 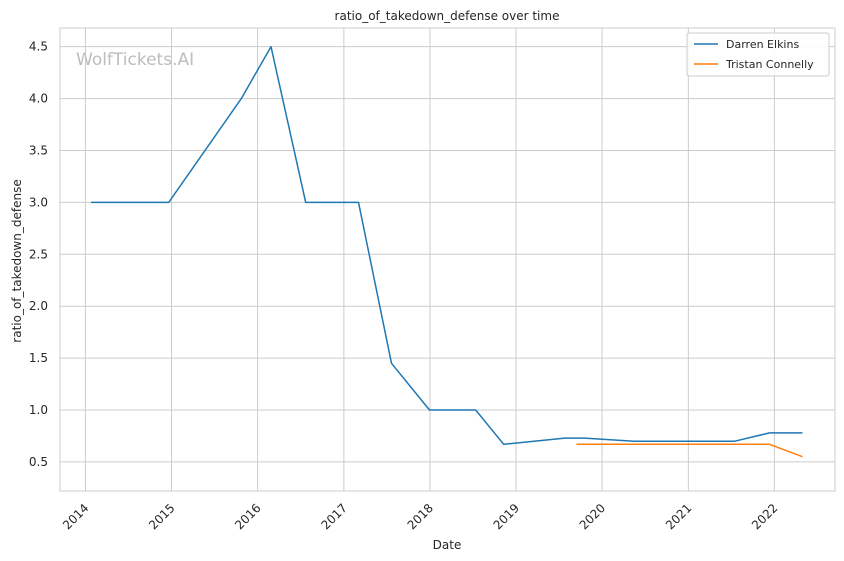 I want to click on legend-box, so click(x=758, y=54).